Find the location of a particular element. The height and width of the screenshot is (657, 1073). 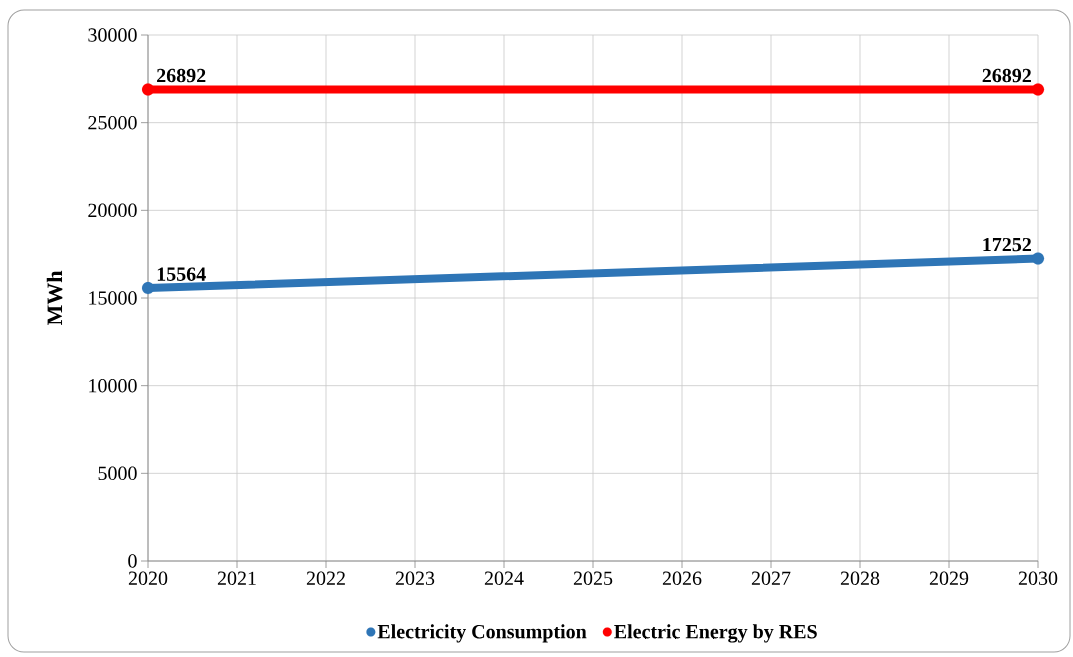

y-tick-label: 5000 is located at coordinates (117, 473).